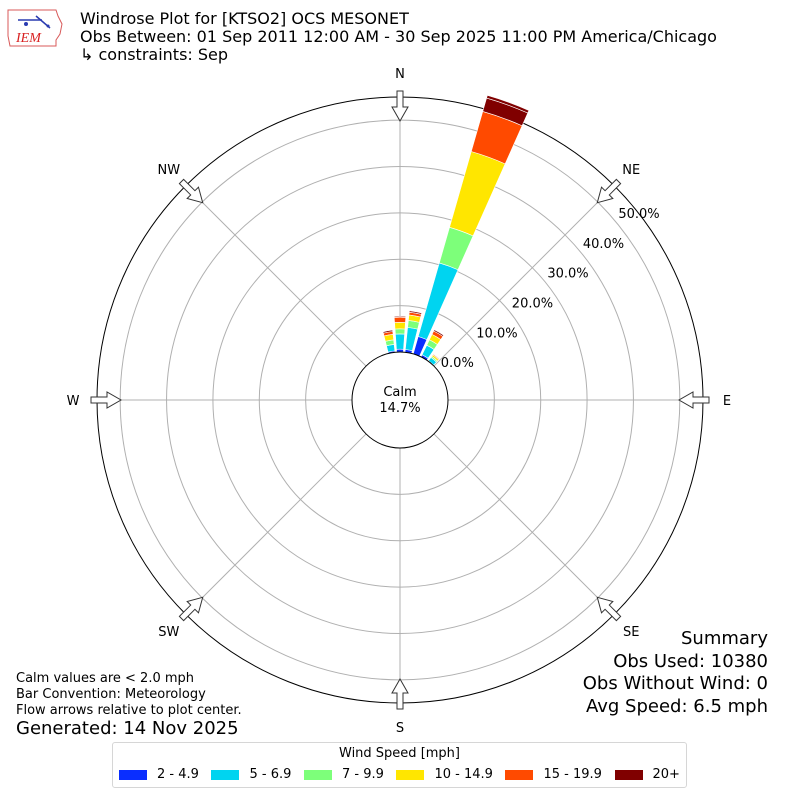  I want to click on calm-value: 14.7%, so click(399, 408).